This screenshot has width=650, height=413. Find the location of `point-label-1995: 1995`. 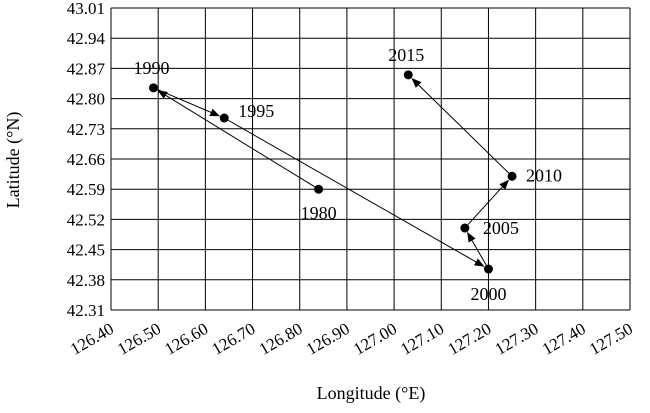

point-label-1995: 1995 is located at coordinates (256, 111).